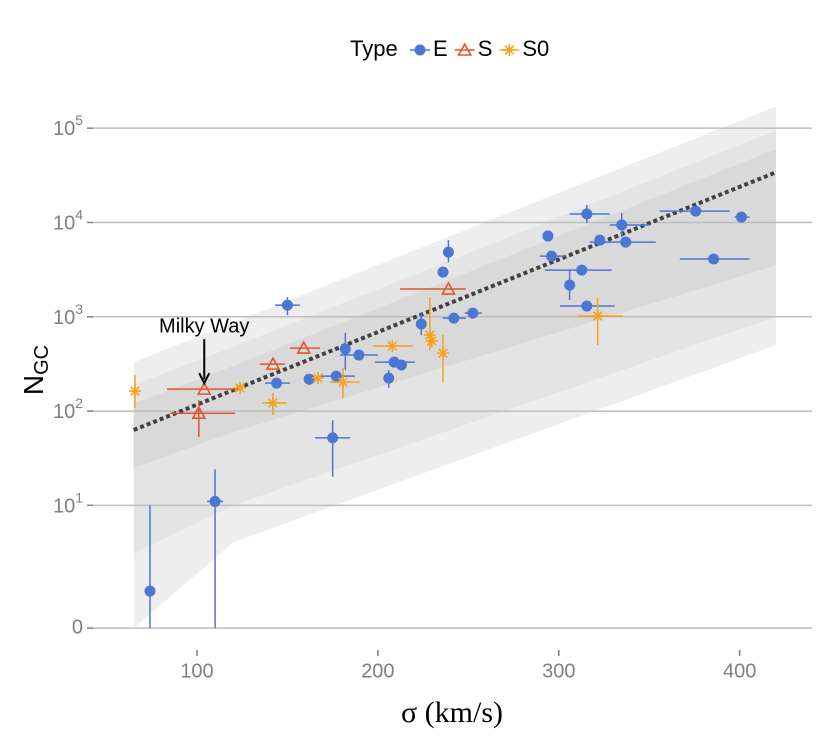 The height and width of the screenshot is (738, 830). I want to click on y-tick-label: 10³, so click(68, 315).